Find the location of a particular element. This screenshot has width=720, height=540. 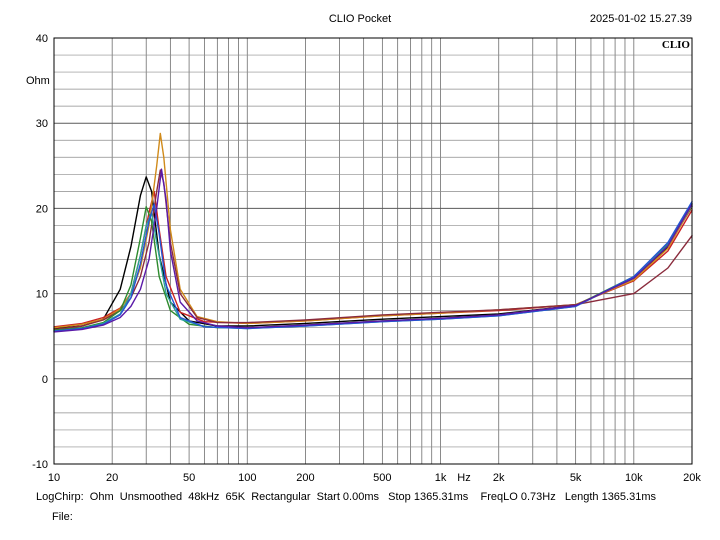

y-axis-label: Ohm is located at coordinates (38, 81).